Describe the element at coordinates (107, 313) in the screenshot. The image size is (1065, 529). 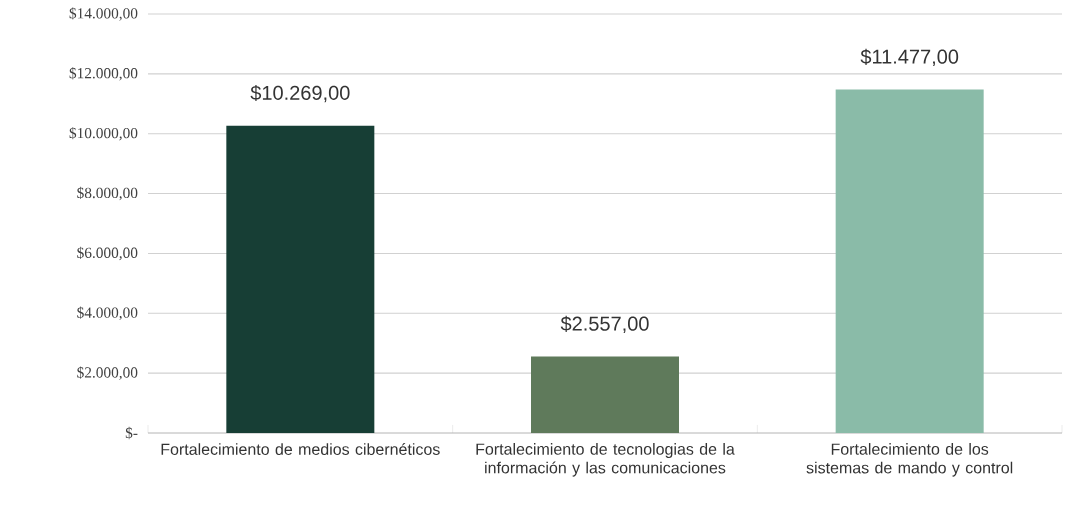
I see `y-tick-label: $4.000,00` at that location.